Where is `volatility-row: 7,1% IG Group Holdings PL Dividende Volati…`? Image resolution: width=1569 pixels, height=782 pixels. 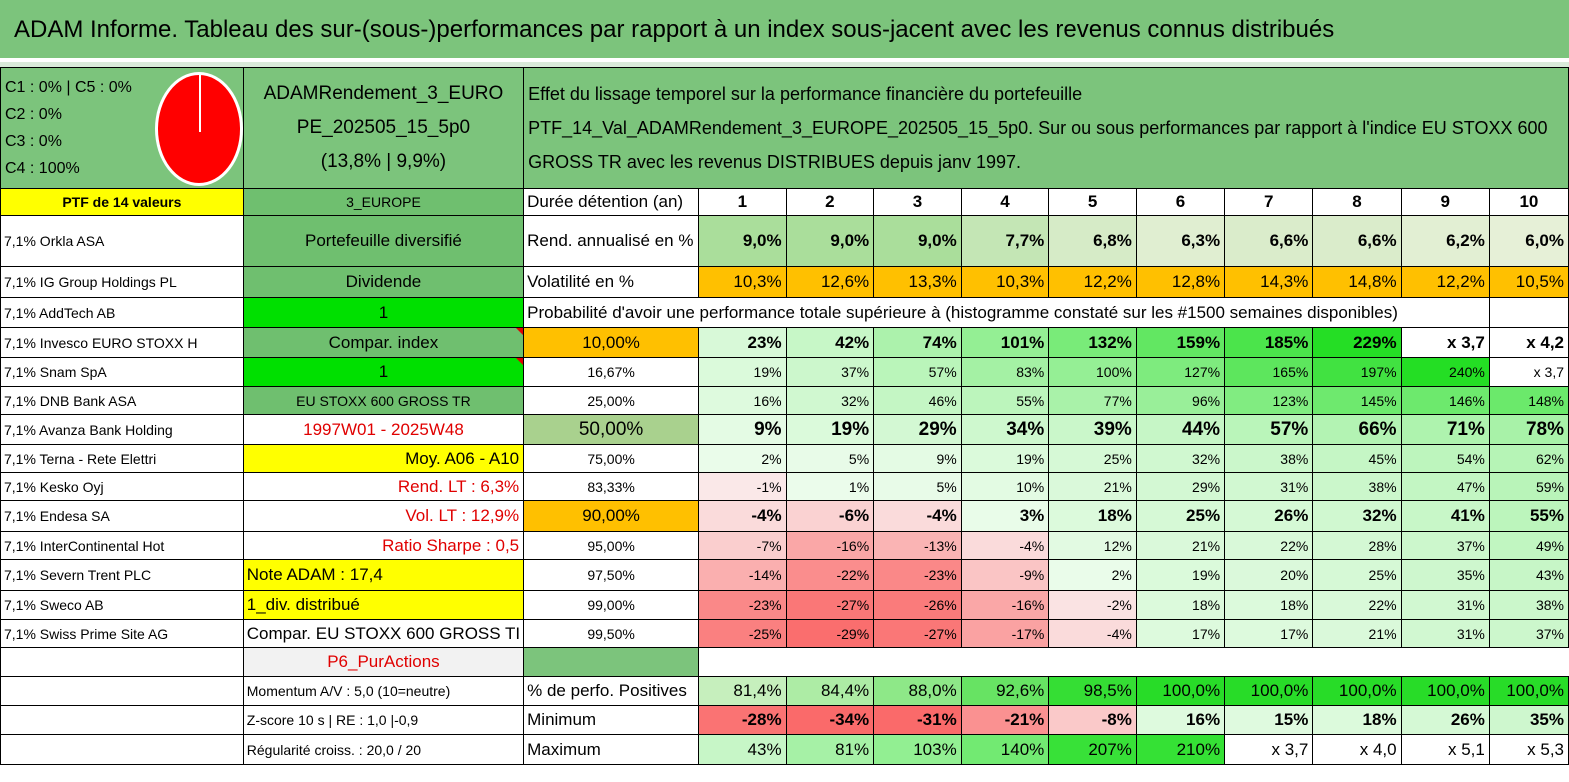
volatility-row: 7,1% IG Group Holdings PL Dividende Volati… is located at coordinates (784, 282).